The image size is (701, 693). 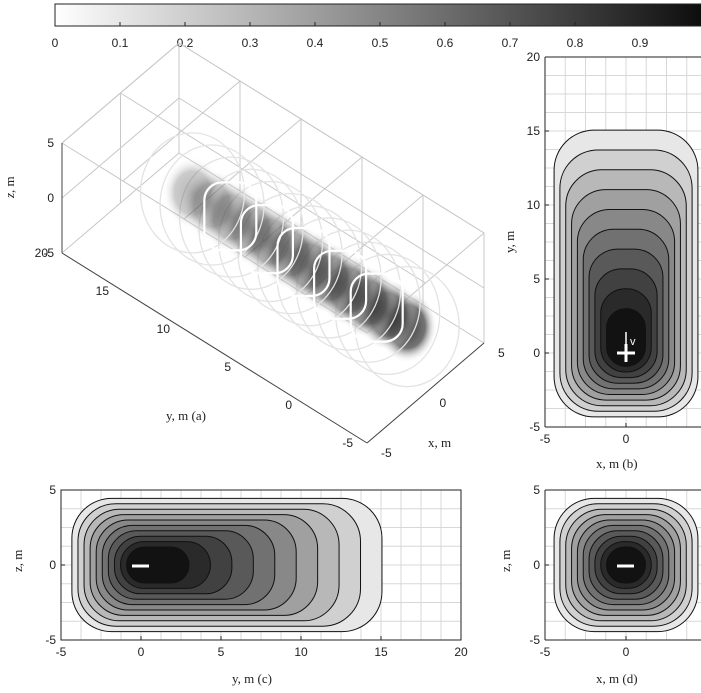 I want to click on panel-b-marker-label: v, so click(x=633, y=342).